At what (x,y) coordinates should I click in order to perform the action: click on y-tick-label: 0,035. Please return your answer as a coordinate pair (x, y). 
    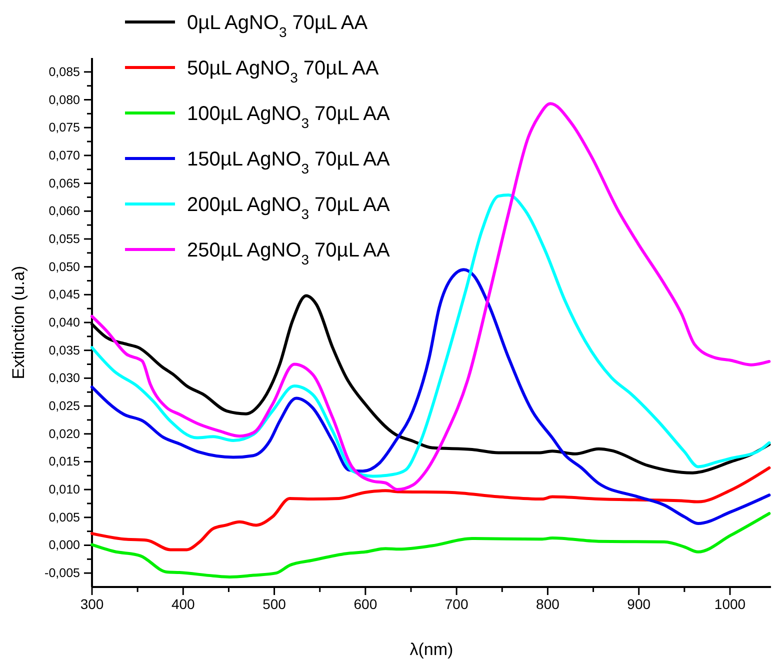
    Looking at the image, I should click on (64, 350).